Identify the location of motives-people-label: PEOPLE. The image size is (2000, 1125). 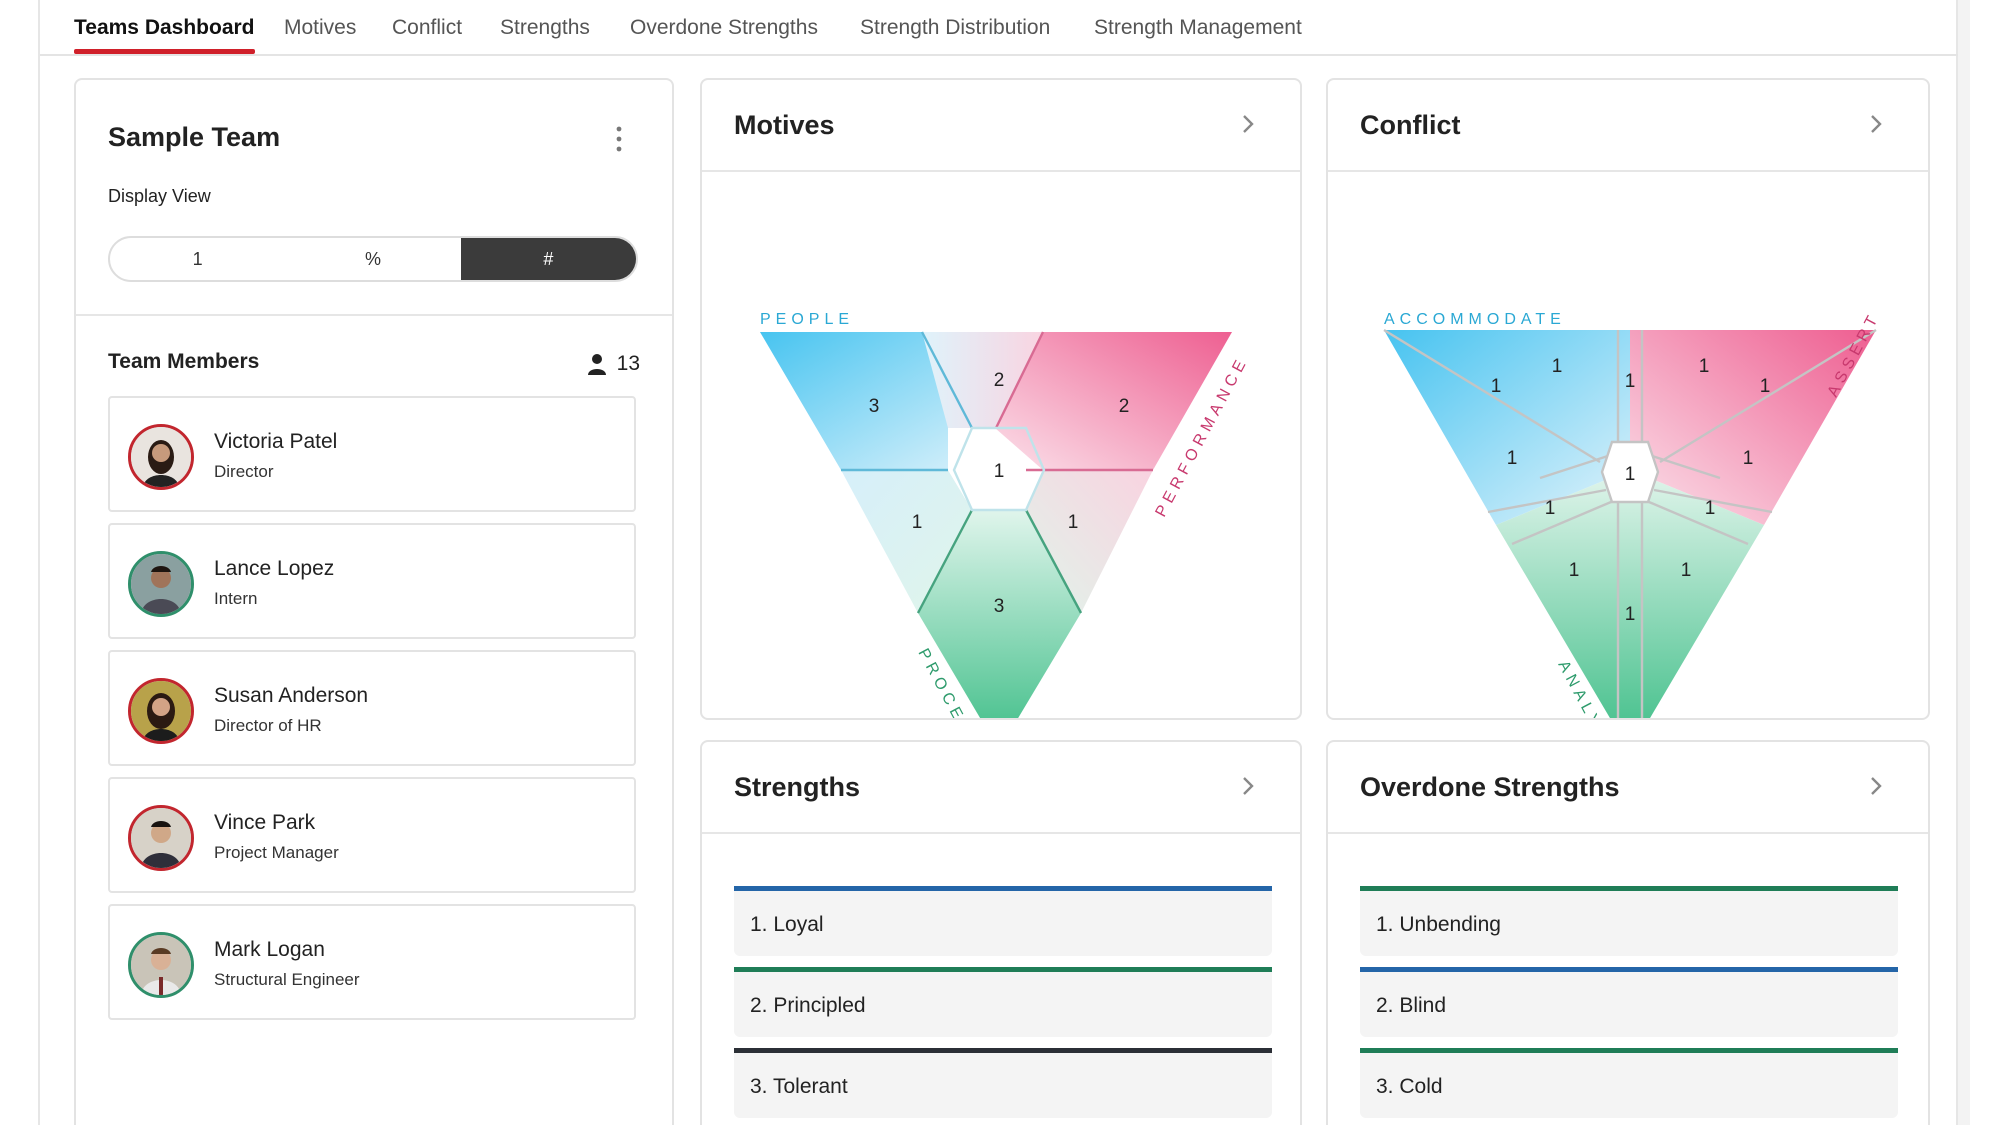
(807, 319).